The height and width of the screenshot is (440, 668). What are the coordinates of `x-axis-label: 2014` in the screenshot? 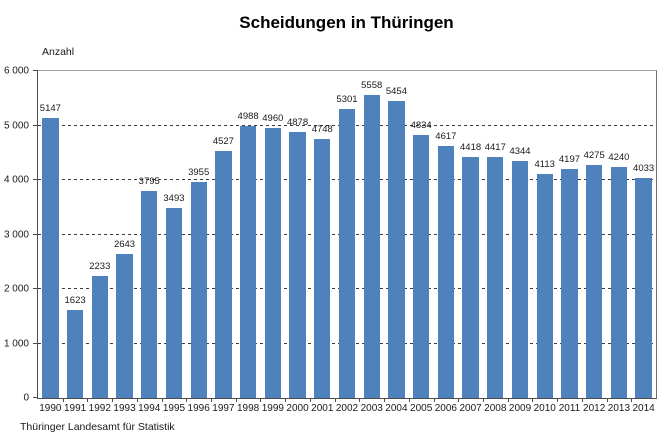 It's located at (643, 408).